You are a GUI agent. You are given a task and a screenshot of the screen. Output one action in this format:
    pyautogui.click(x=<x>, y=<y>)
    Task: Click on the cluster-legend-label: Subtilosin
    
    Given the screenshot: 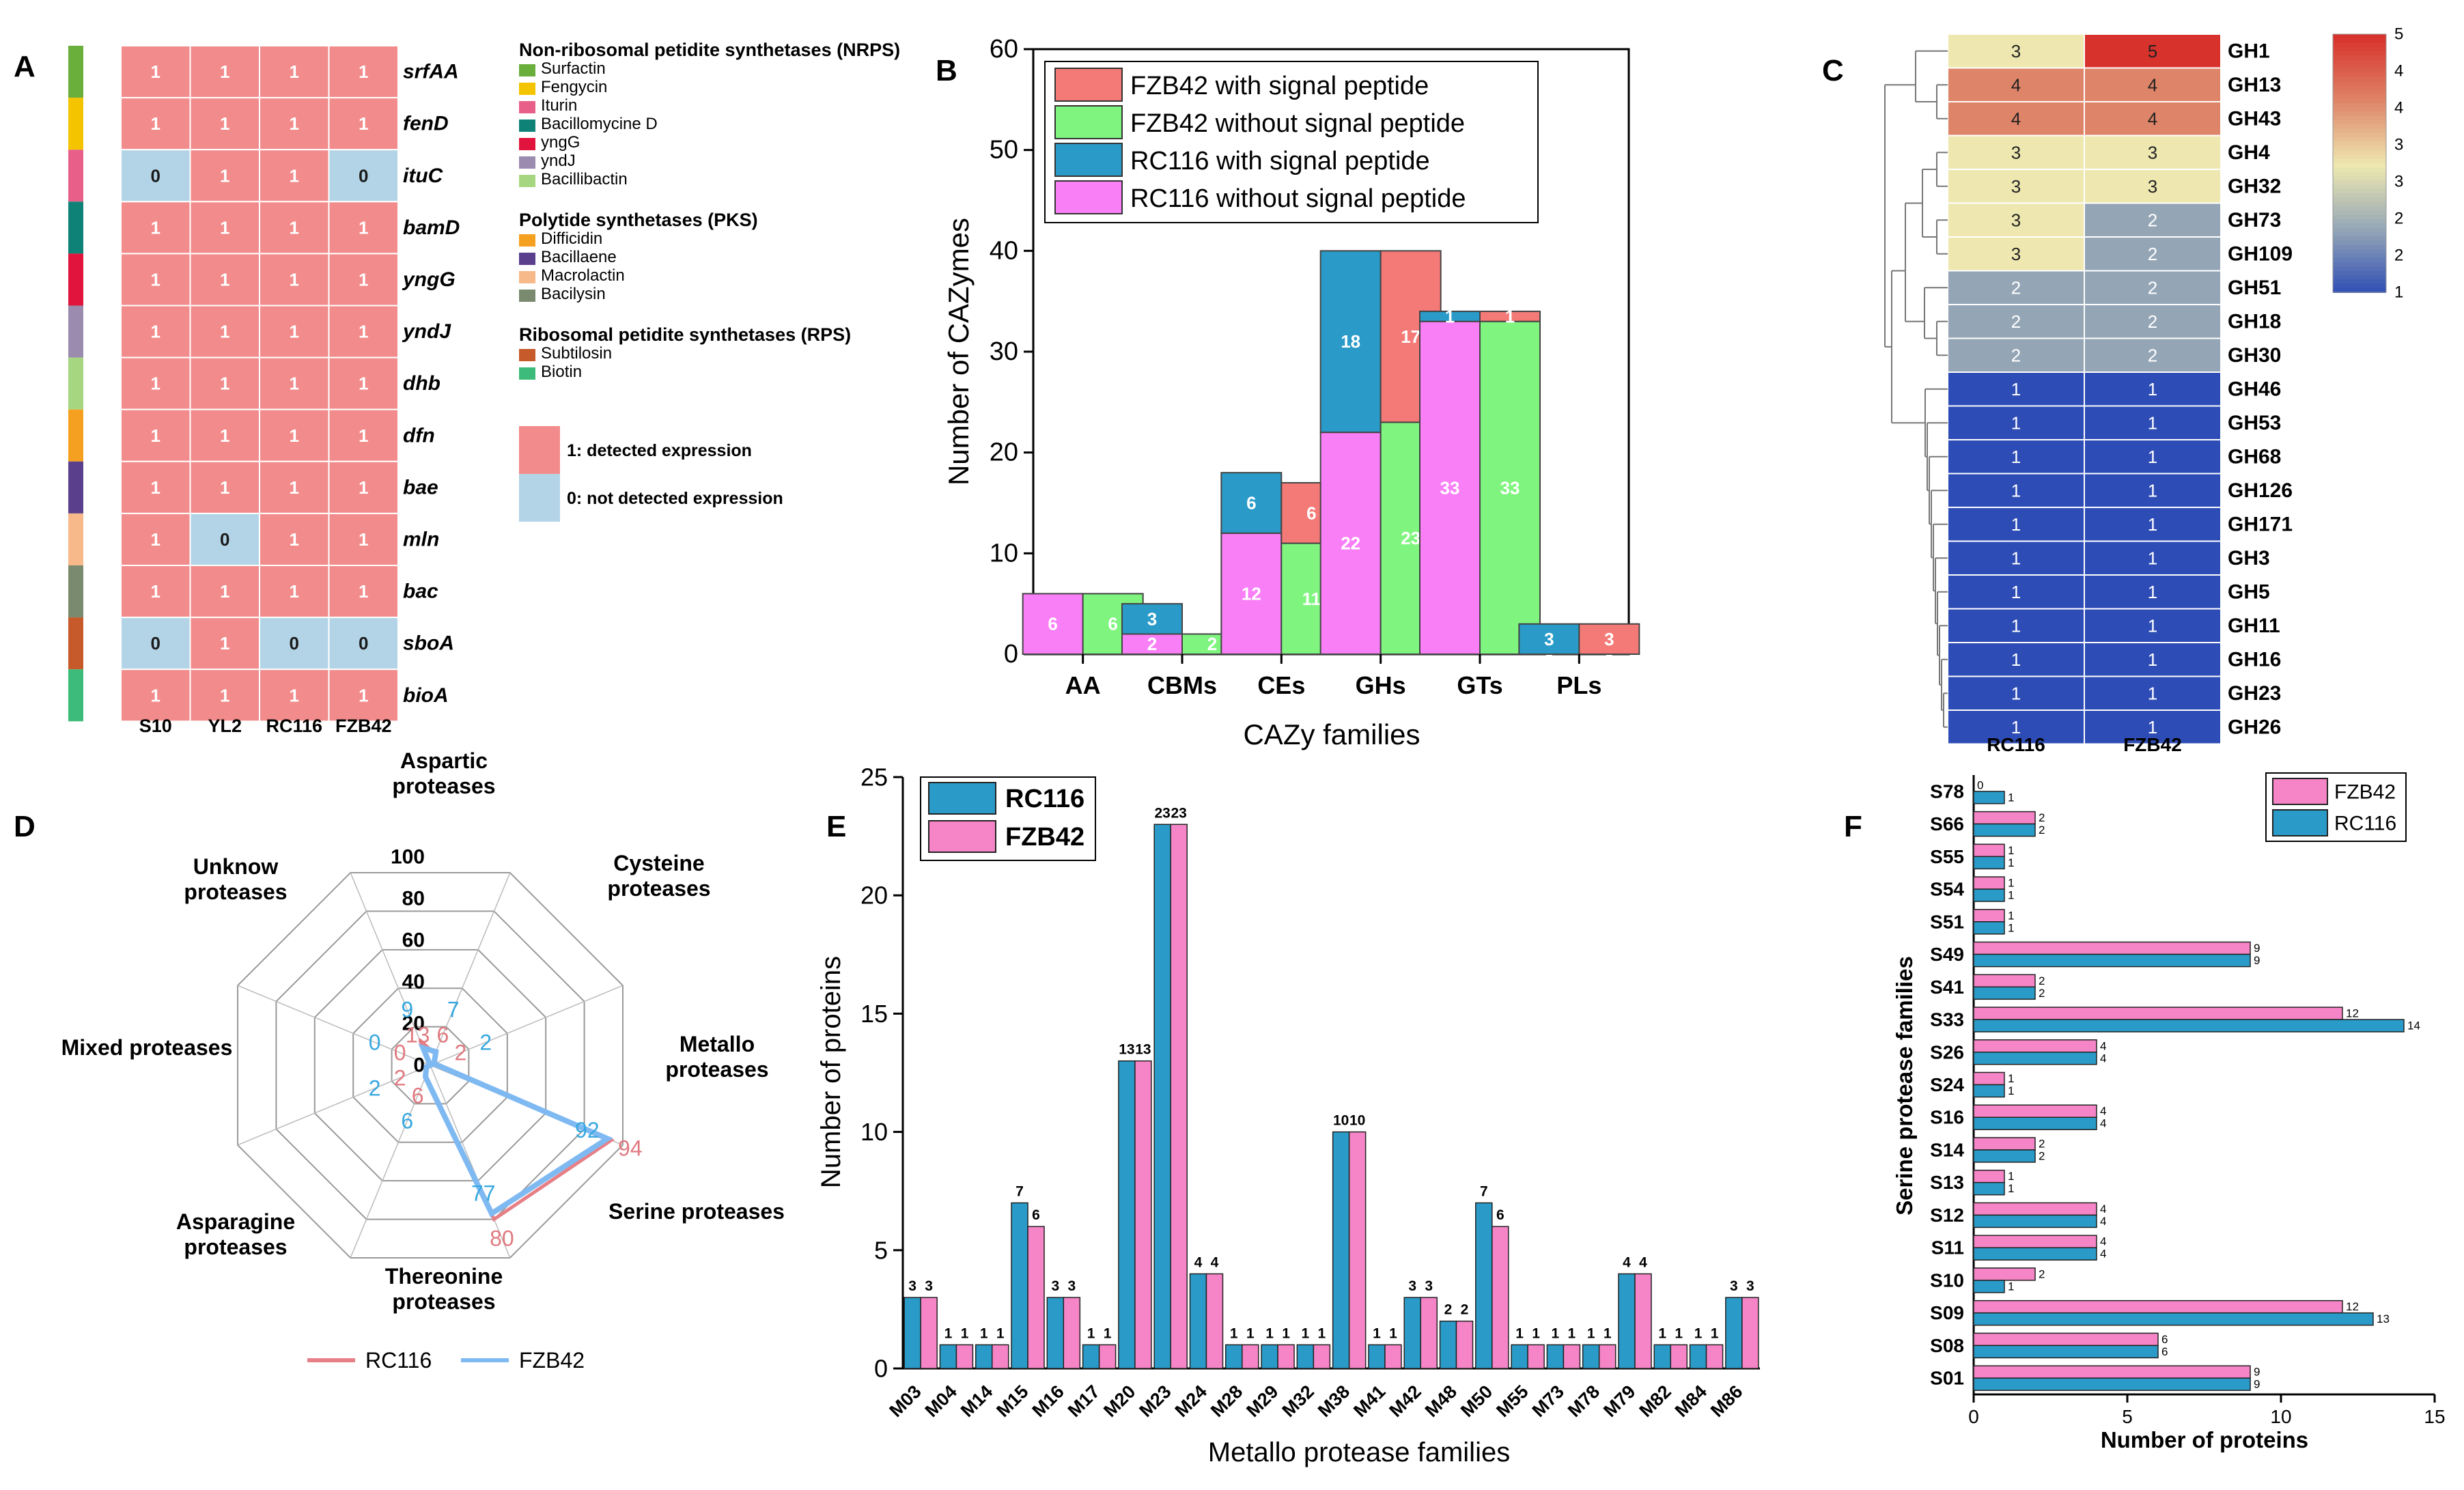 What is the action you would take?
    pyautogui.click(x=576, y=353)
    